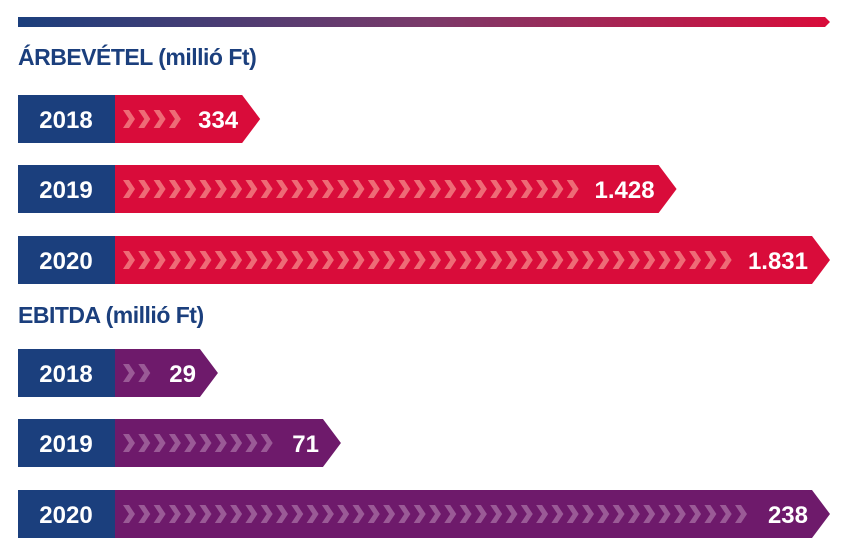 The image size is (850, 555). I want to click on year-label: 2018, so click(65, 120).